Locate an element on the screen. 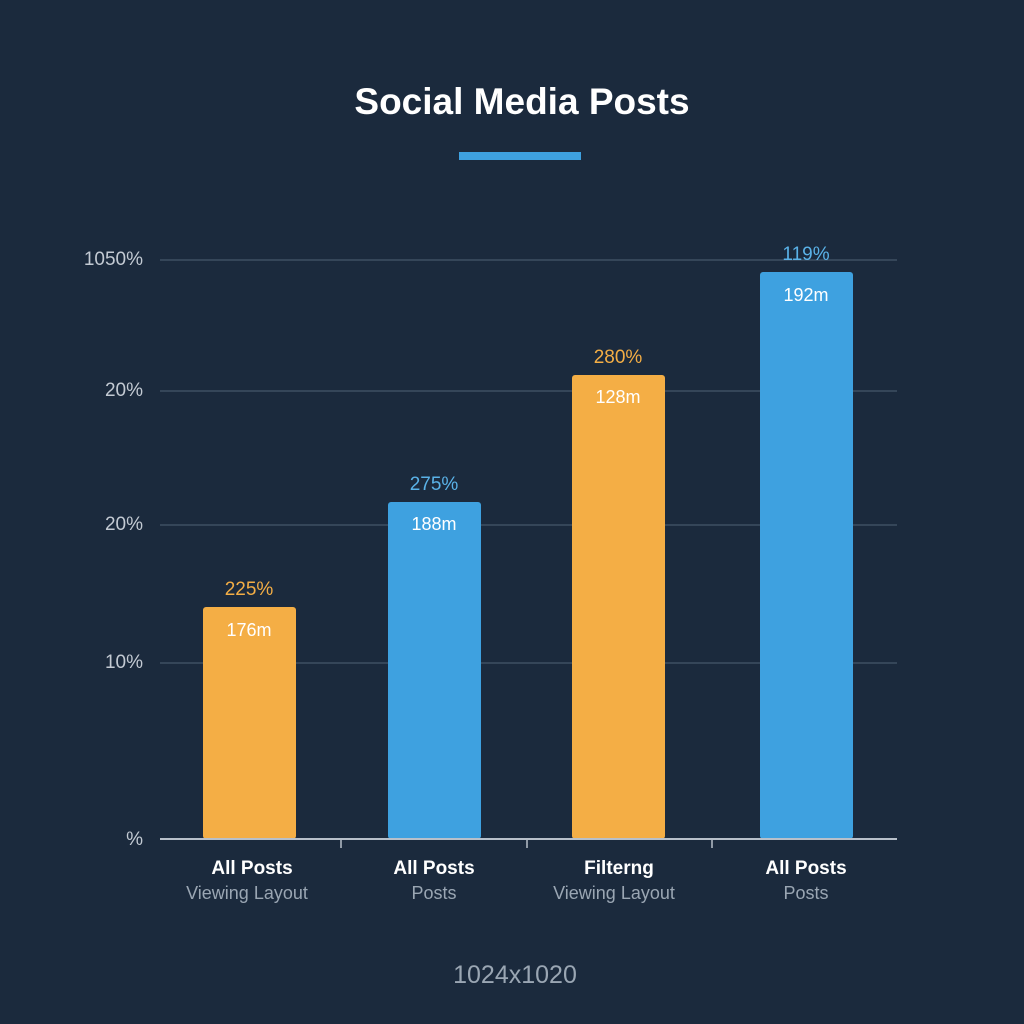 This screenshot has height=1024, width=1024. category-label: Filterng is located at coordinates (619, 868).